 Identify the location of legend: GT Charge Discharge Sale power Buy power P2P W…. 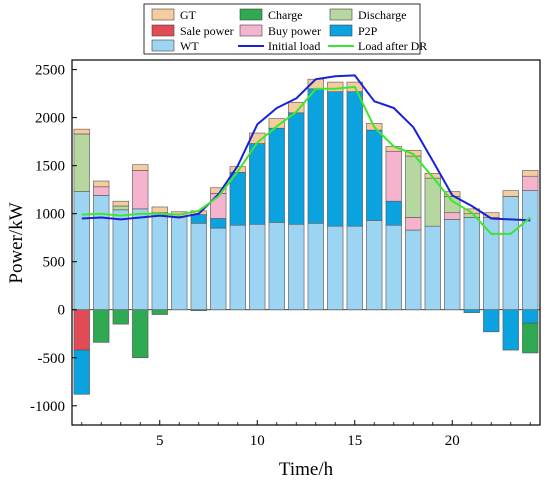
(285, 29).